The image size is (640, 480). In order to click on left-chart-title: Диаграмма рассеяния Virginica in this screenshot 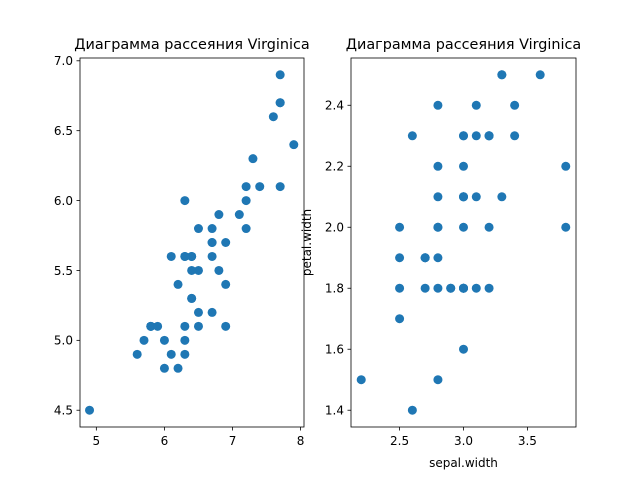, I will do `click(192, 45)`.